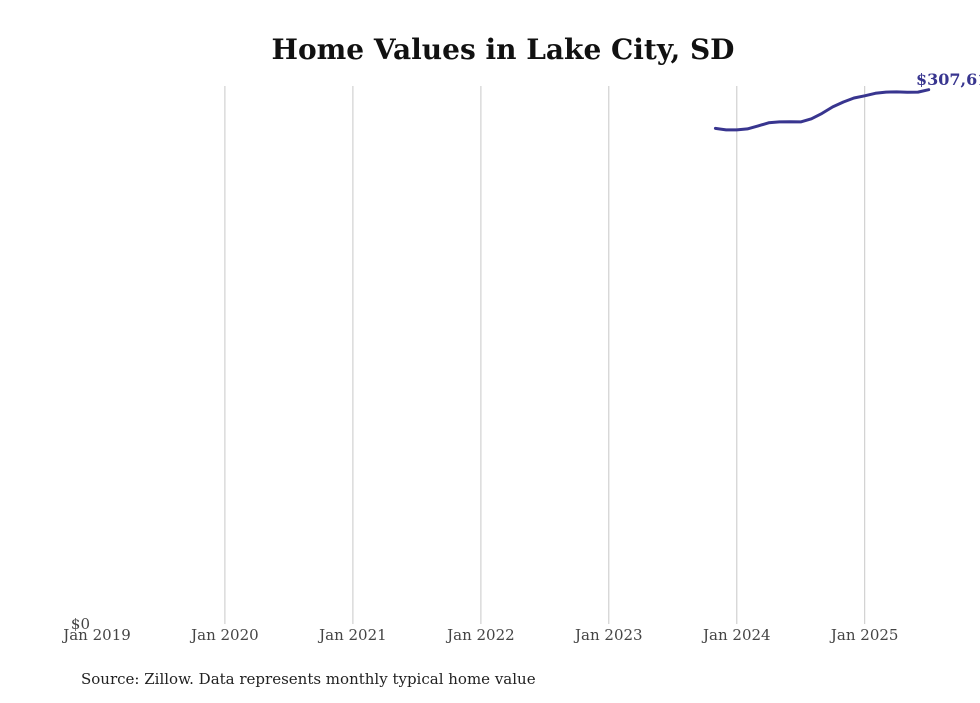  I want to click on series-line-home-value, so click(822, 110).